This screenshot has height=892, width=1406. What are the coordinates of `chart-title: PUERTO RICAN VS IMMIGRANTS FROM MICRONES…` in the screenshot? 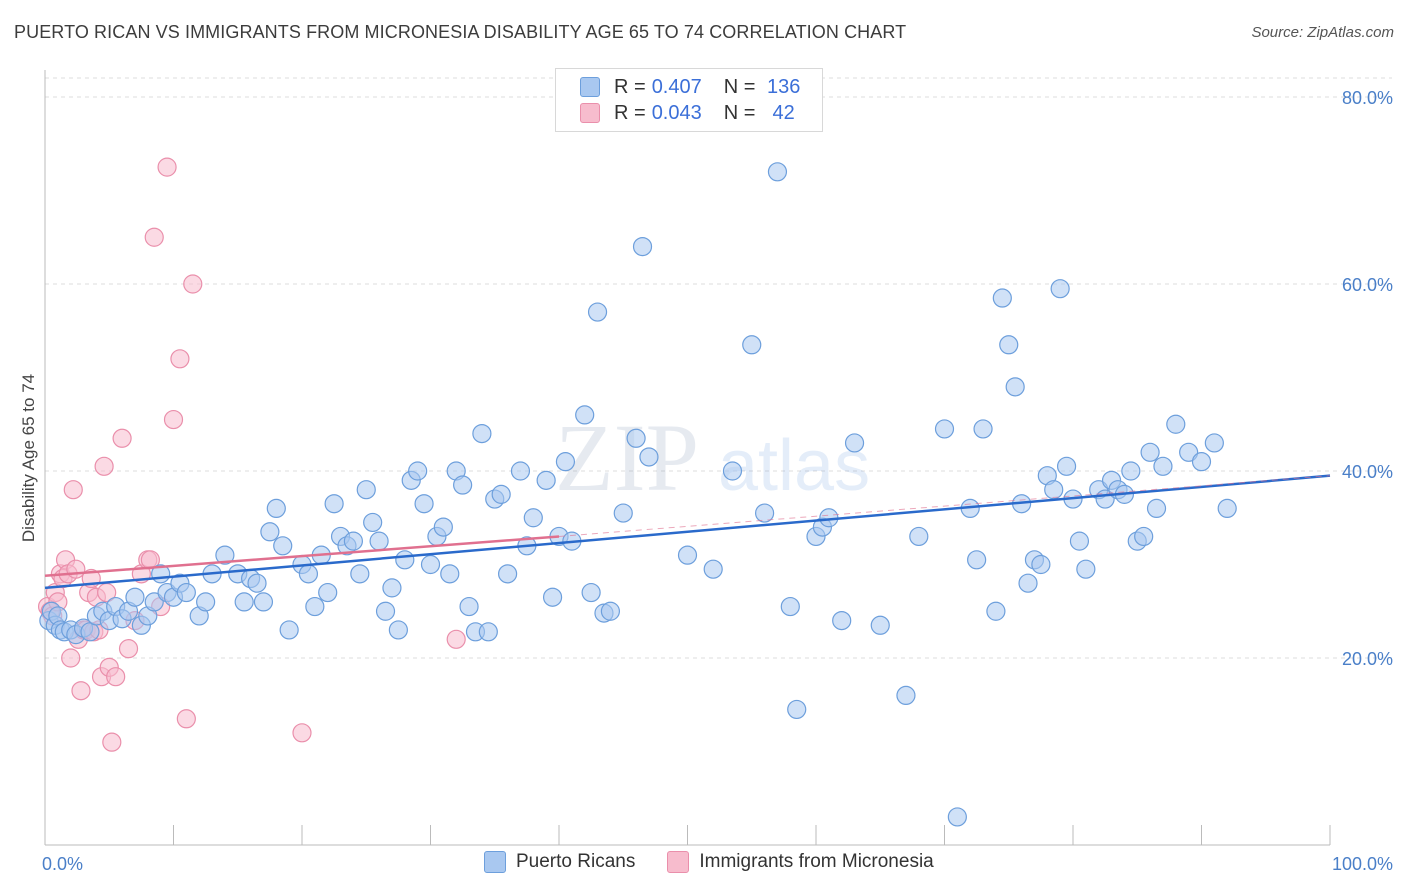 It's located at (460, 32).